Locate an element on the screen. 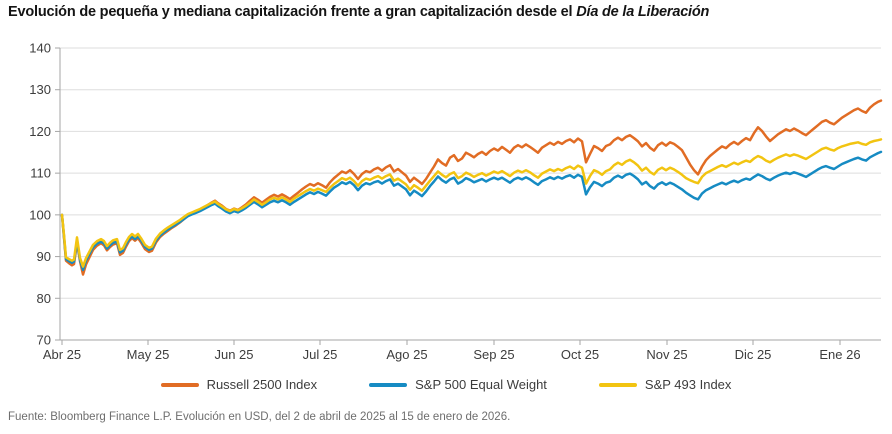 Image resolution: width=892 pixels, height=434 pixels. y-tick-label-90: 90 is located at coordinates (44, 256).